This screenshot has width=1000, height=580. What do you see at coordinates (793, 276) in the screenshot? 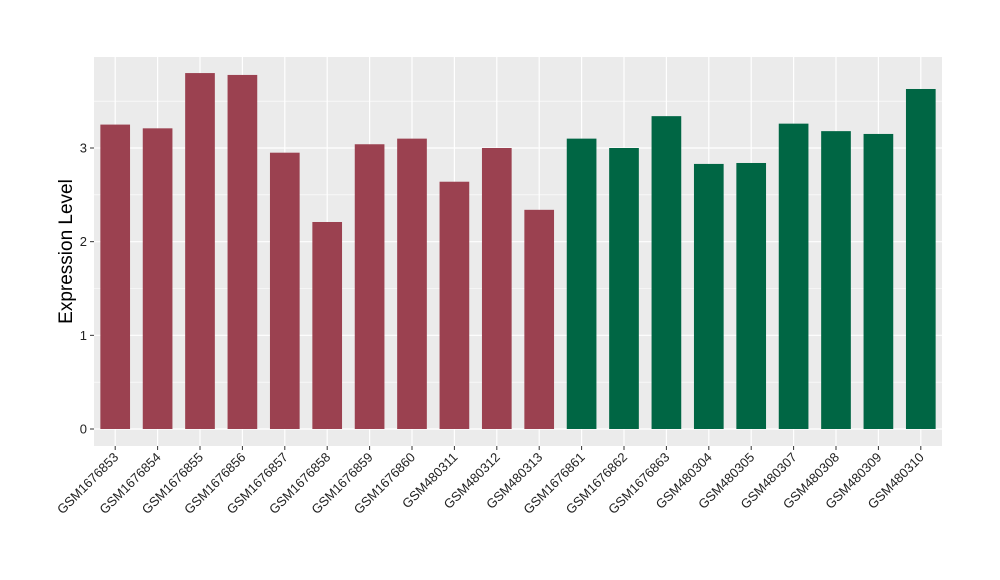
I see `bar-GSM480307` at bounding box center [793, 276].